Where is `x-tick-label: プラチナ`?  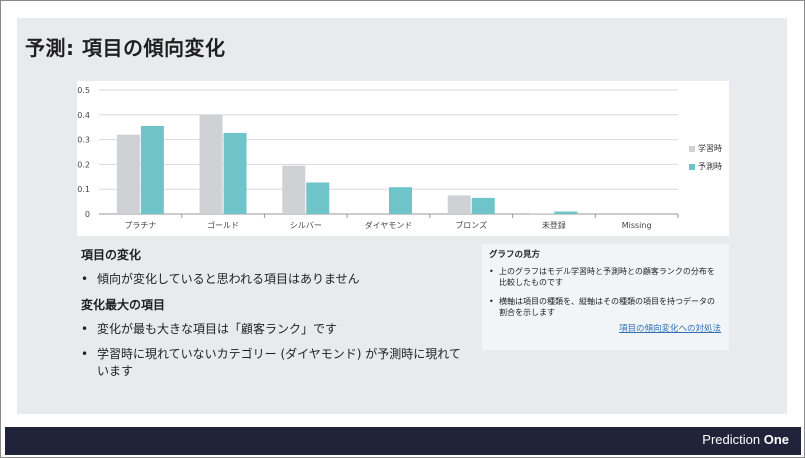 x-tick-label: プラチナ is located at coordinates (140, 225).